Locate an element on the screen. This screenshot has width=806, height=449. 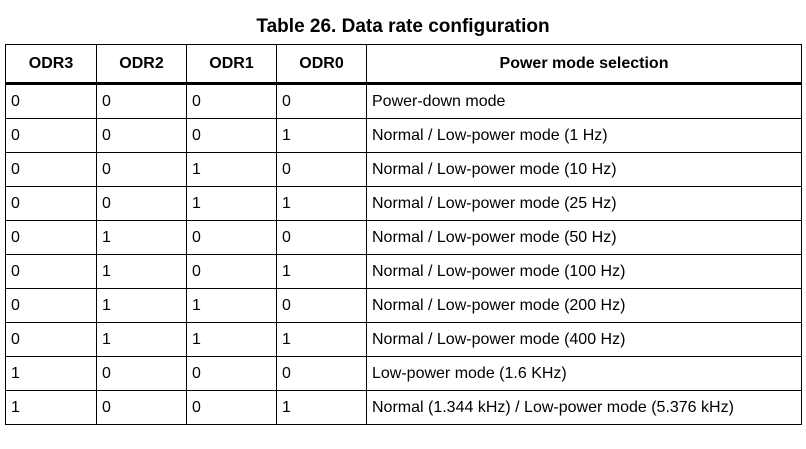
header-row: ODR3 ODR2 ODR1 ODR0 Power mode selection is located at coordinates (403, 64).